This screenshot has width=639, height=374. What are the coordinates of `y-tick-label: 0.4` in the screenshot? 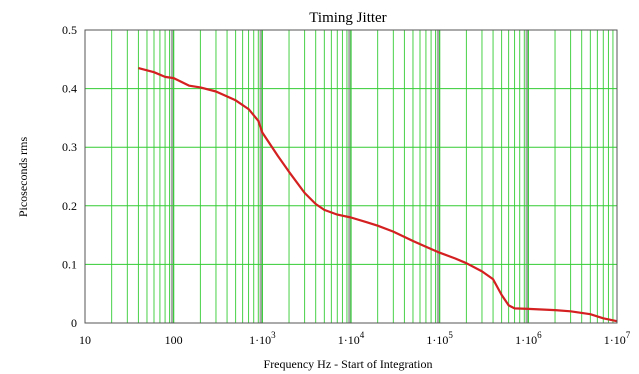 It's located at (69, 89).